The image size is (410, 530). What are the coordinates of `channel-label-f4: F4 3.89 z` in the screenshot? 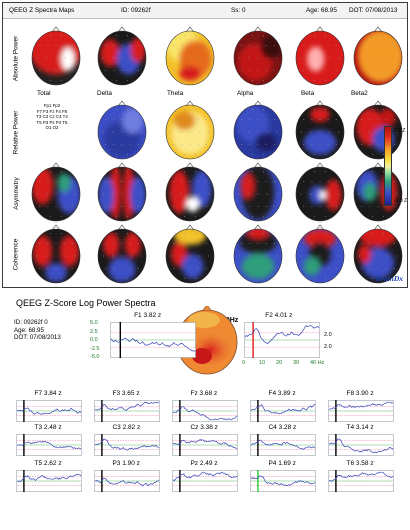 It's located at (282, 393).